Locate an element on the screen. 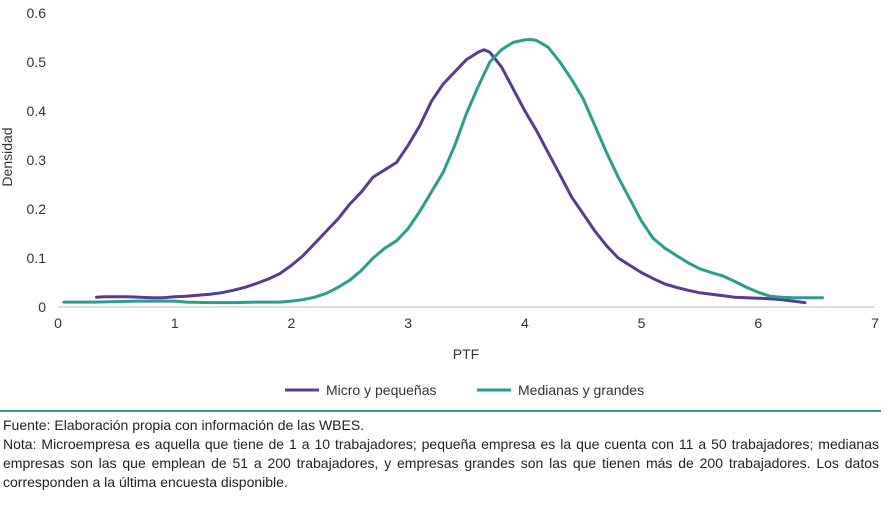 This screenshot has width=886, height=506. y-tick-label: 0.6 is located at coordinates (37, 13).